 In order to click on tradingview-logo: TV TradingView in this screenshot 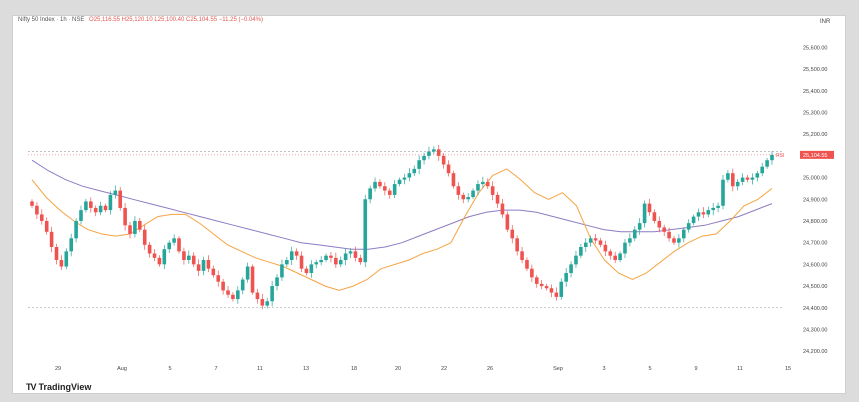, I will do `click(58, 387)`.